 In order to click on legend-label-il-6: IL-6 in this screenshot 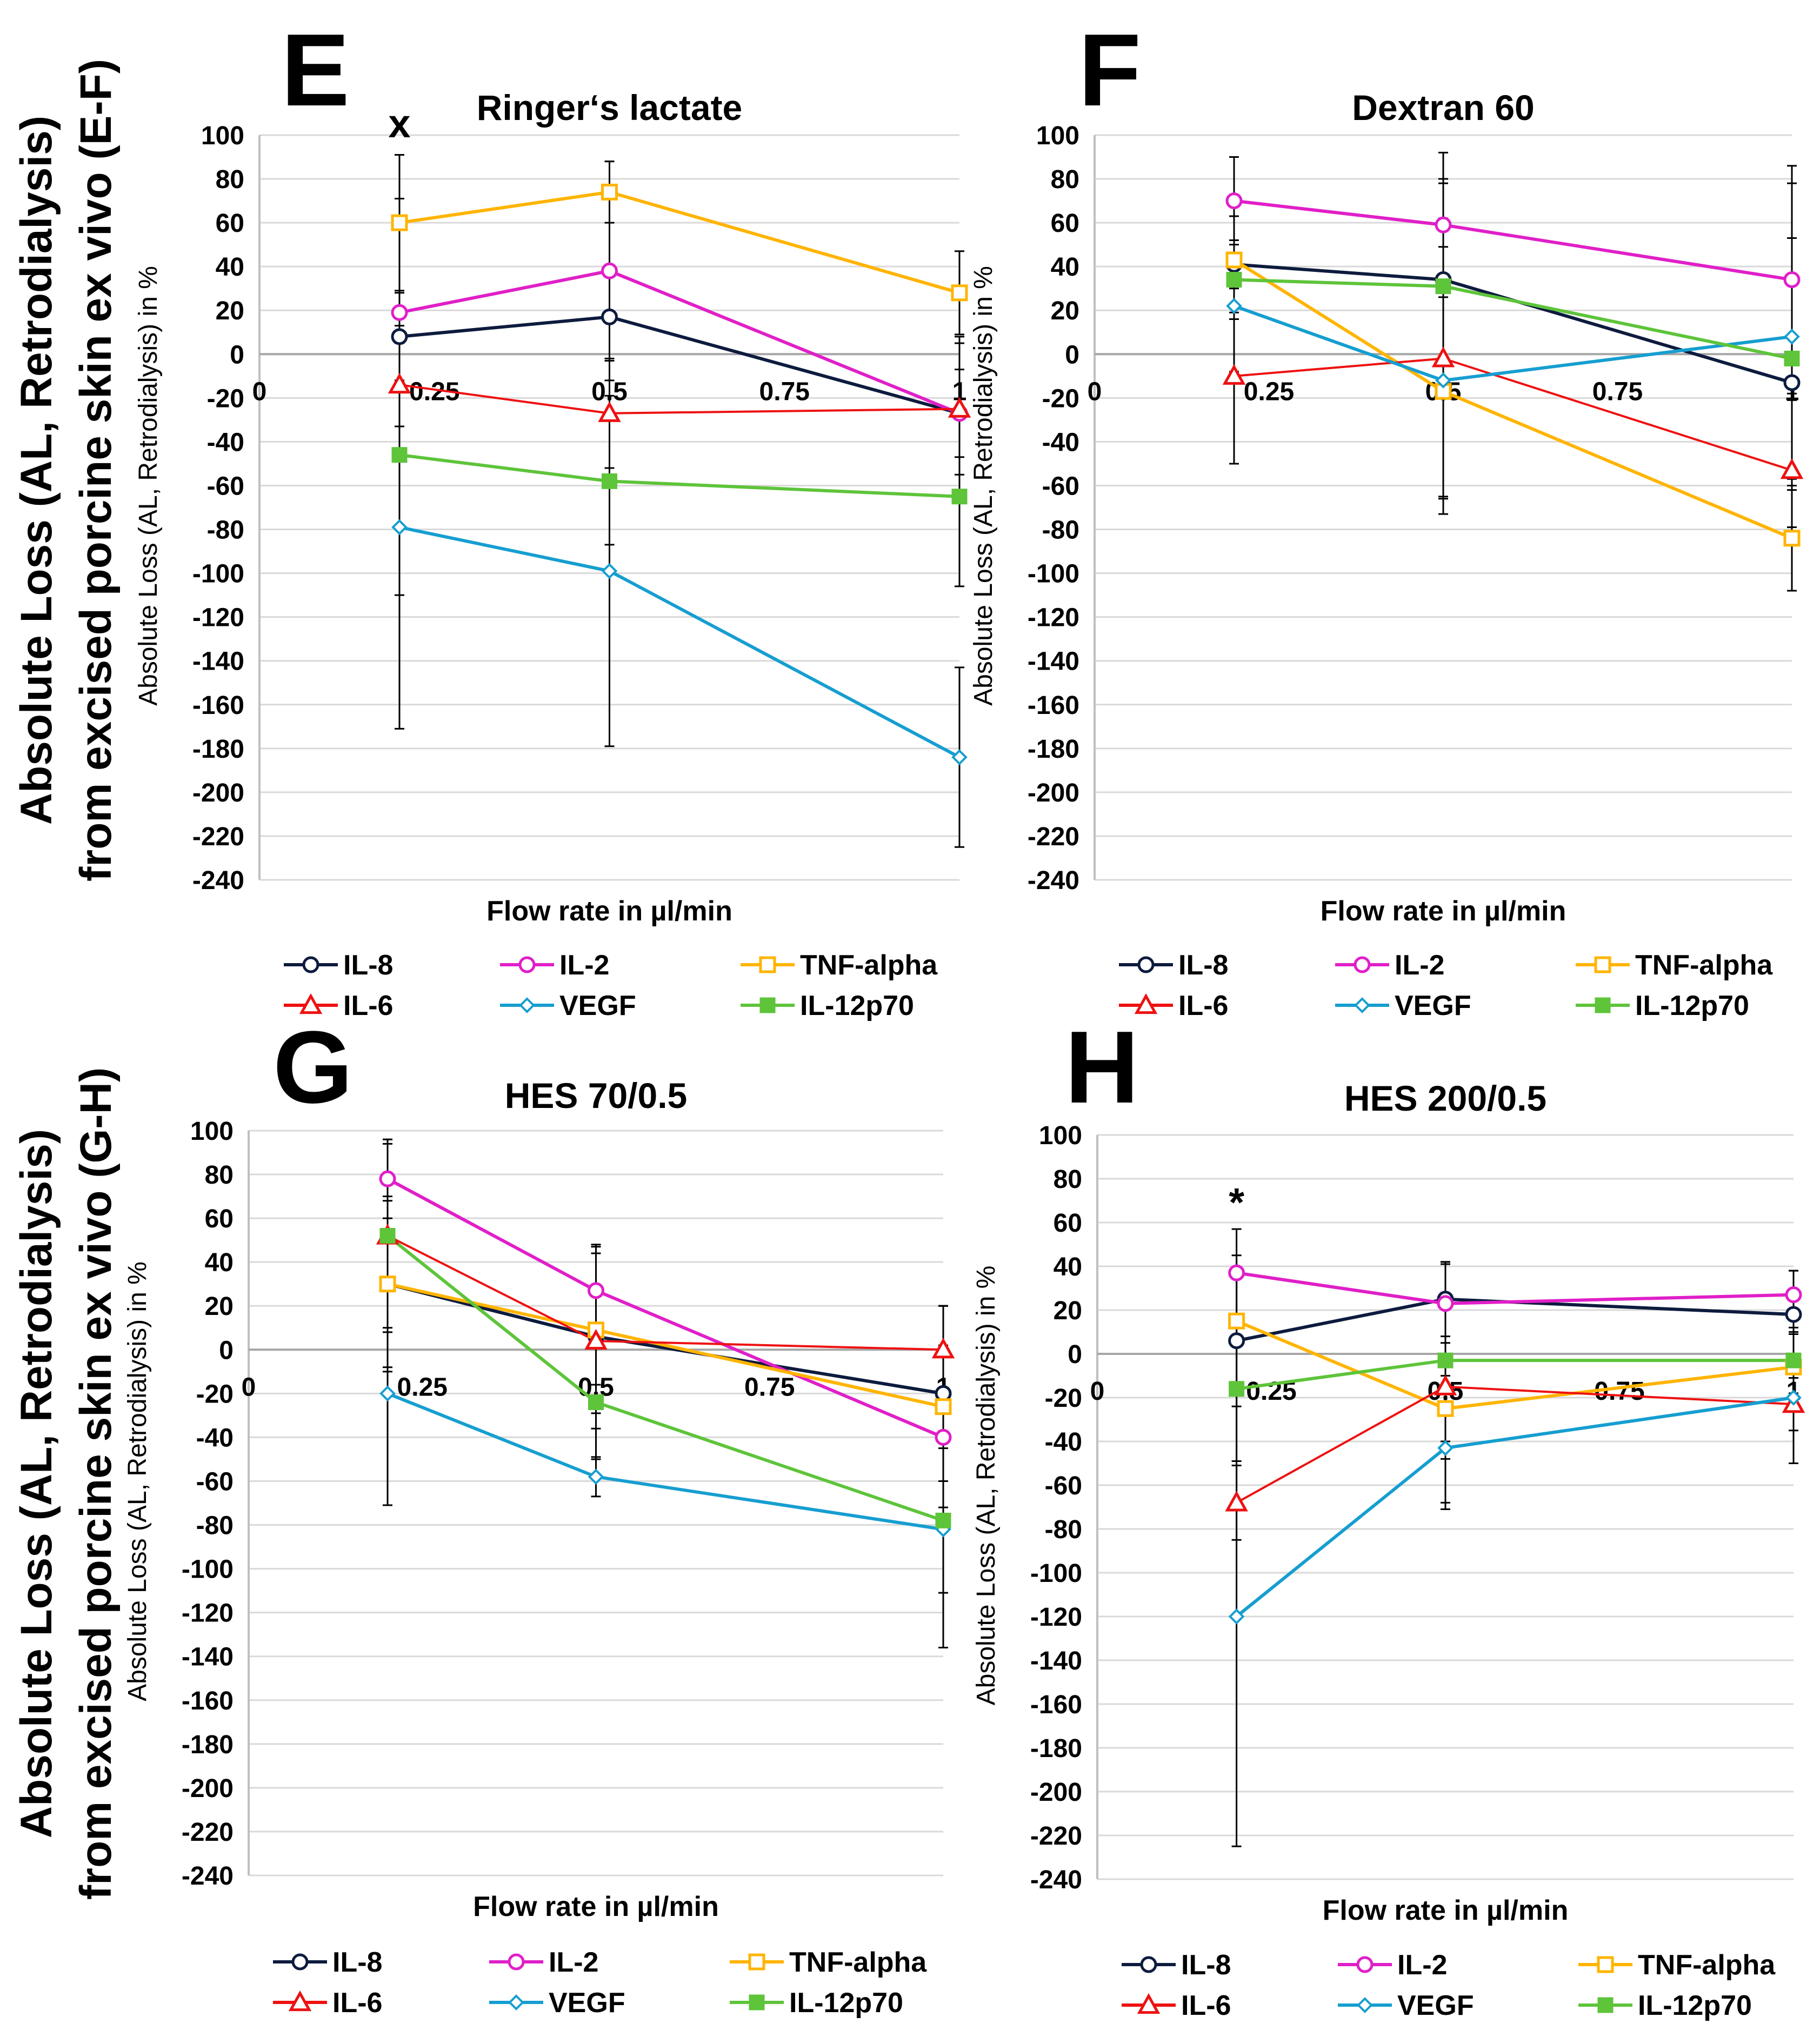, I will do `click(357, 2003)`.